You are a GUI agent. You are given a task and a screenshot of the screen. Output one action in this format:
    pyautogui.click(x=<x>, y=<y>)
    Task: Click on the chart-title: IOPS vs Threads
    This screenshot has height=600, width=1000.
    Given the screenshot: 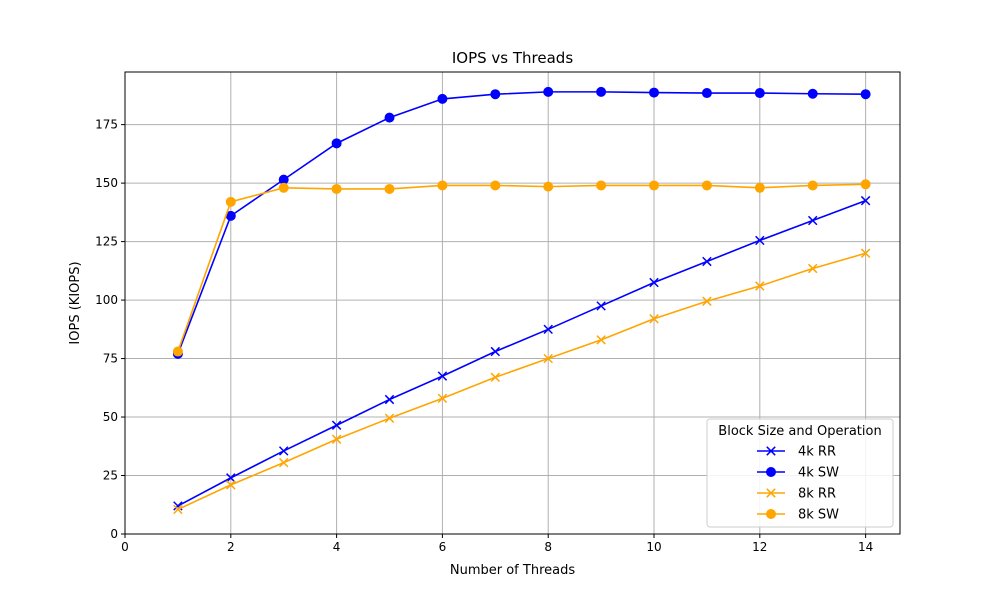 What is the action you would take?
    pyautogui.click(x=512, y=58)
    